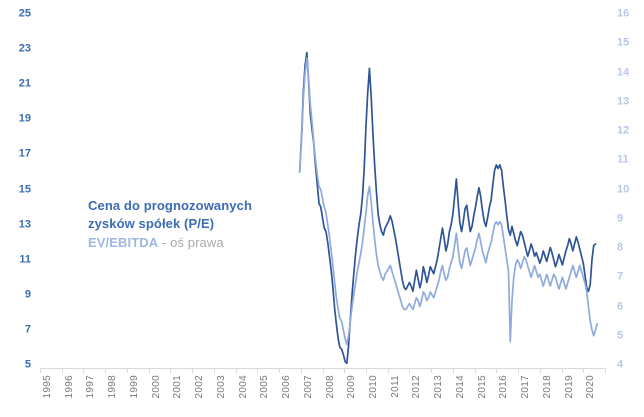 This screenshot has height=417, width=644. What do you see at coordinates (623, 189) in the screenshot?
I see `y-right-tick-10: 10` at bounding box center [623, 189].